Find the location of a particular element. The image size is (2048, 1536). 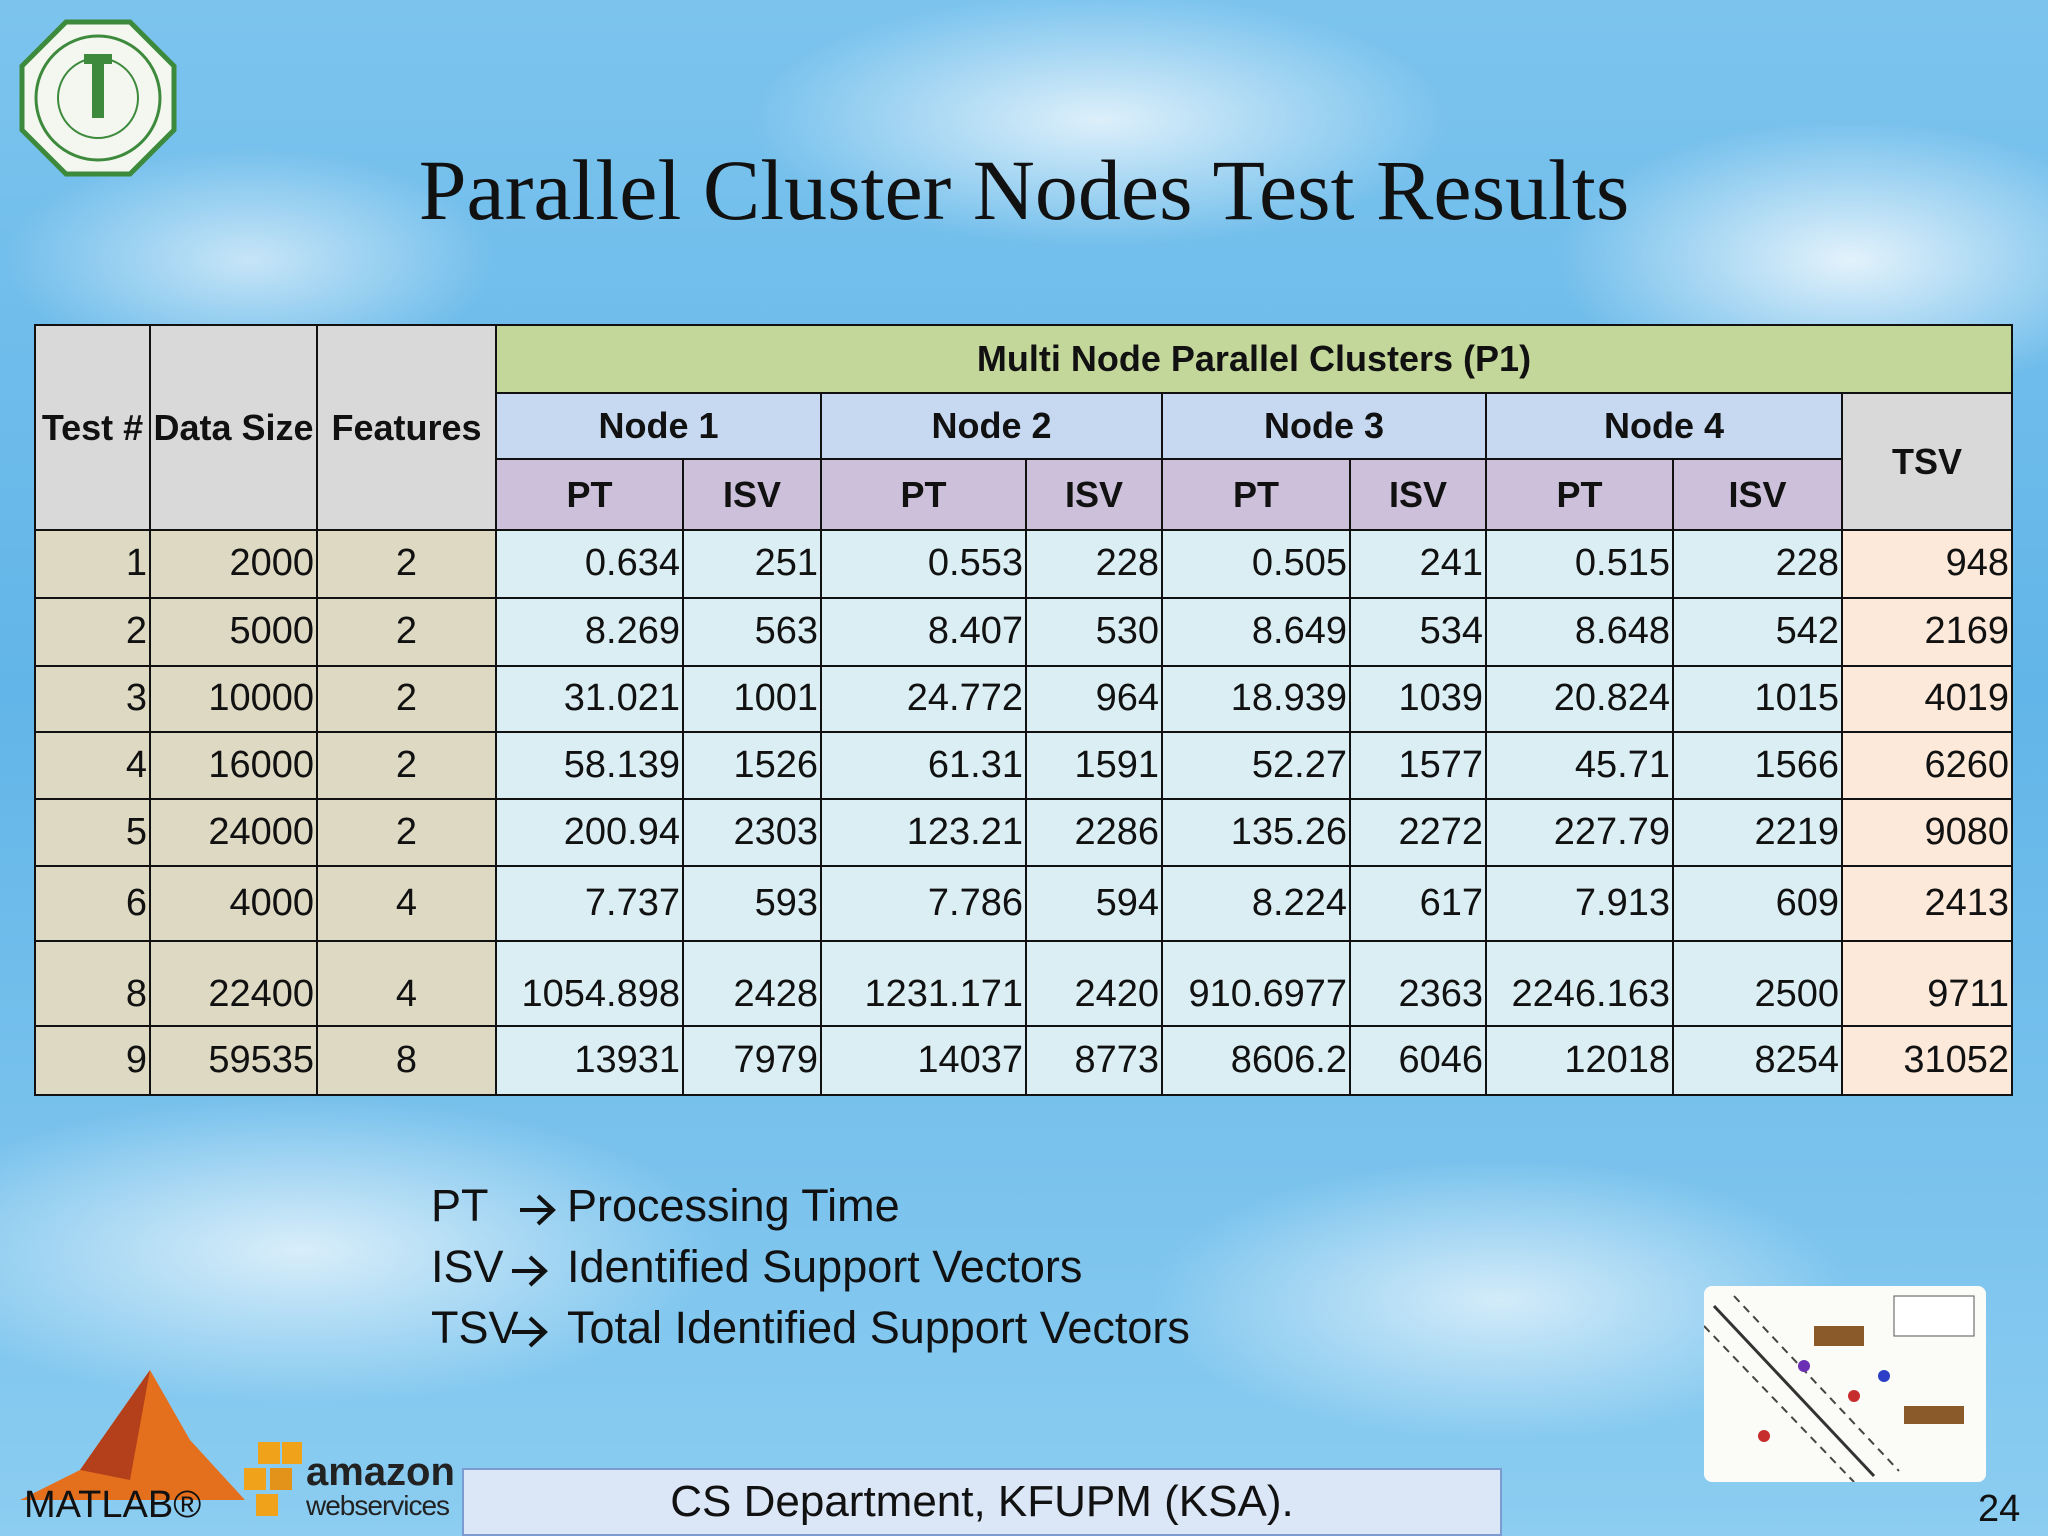

table-cell: 8.648 is located at coordinates (1579, 632).